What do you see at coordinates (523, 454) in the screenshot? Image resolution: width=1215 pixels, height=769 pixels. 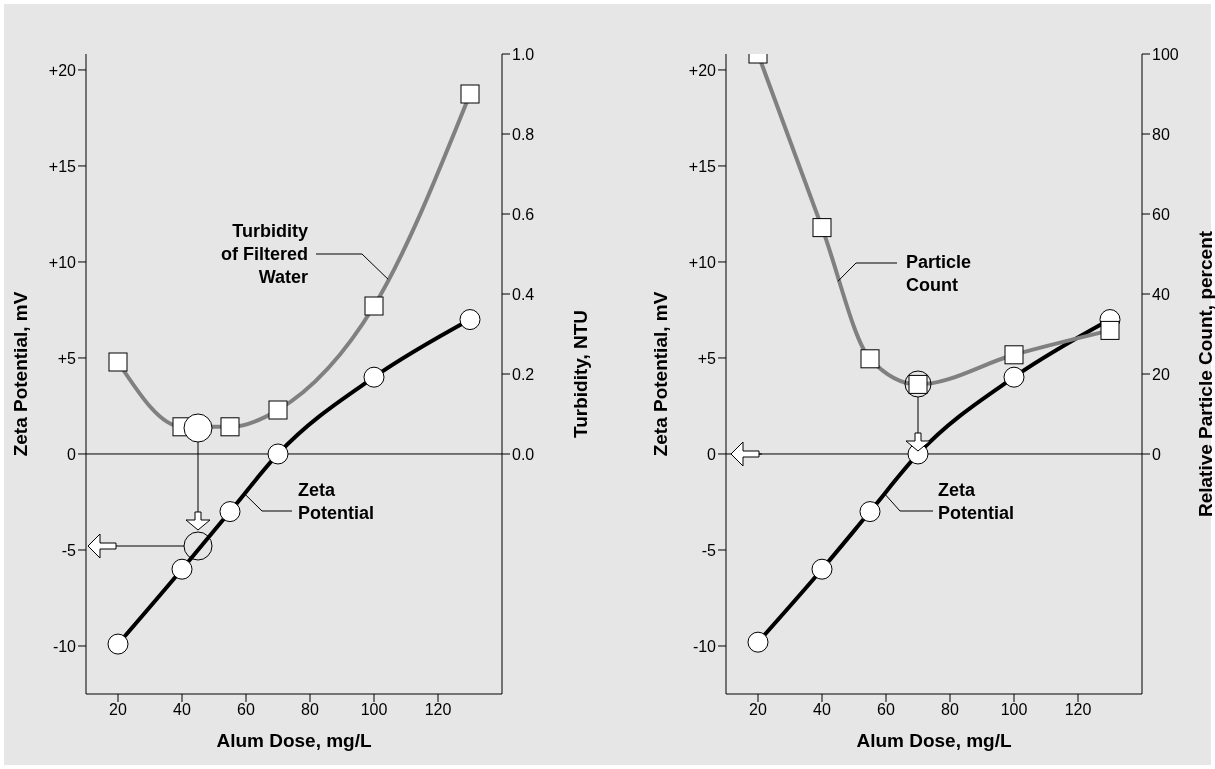 I see `y2-tick-label: 0.0` at bounding box center [523, 454].